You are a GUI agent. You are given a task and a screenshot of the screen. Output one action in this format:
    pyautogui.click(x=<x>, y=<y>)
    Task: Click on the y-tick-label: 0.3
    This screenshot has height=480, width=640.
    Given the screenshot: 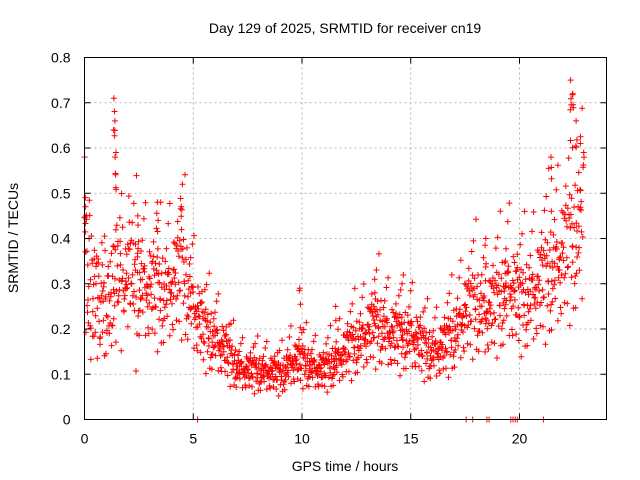 What is the action you would take?
    pyautogui.click(x=61, y=284)
    